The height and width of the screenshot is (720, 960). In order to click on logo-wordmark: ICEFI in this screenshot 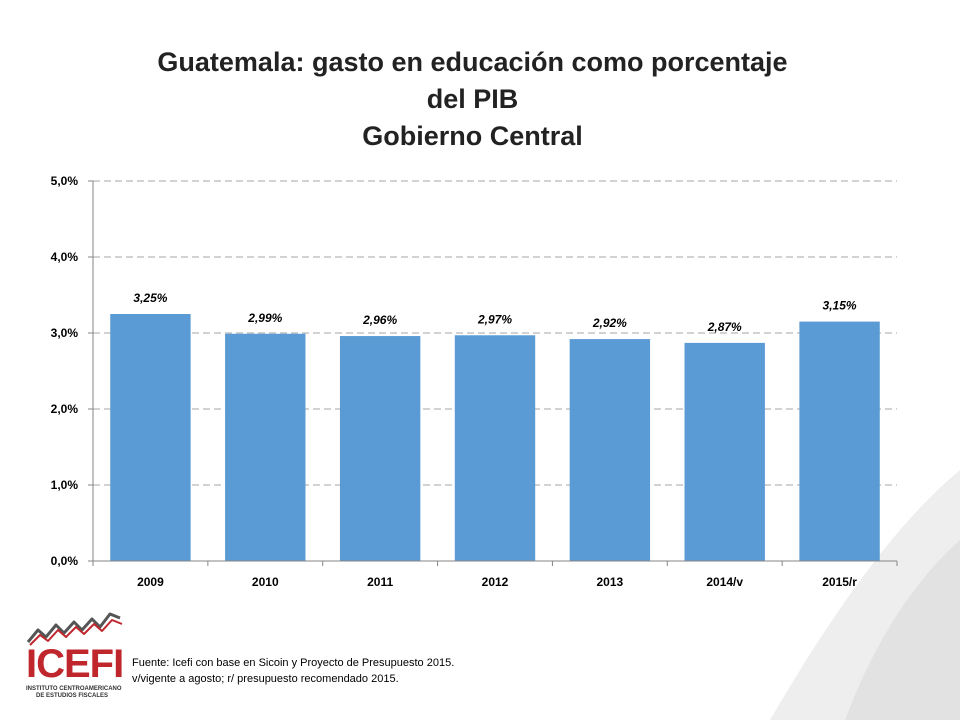, I will do `click(75, 664)`.